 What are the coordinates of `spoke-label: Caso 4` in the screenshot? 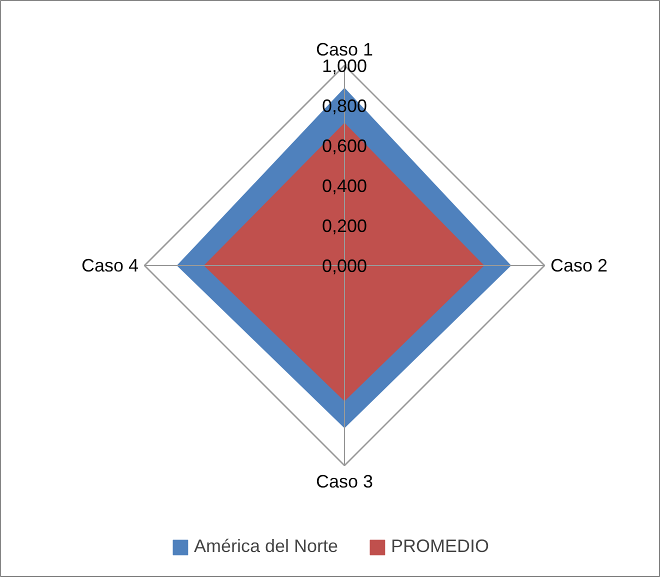 It's located at (110, 266).